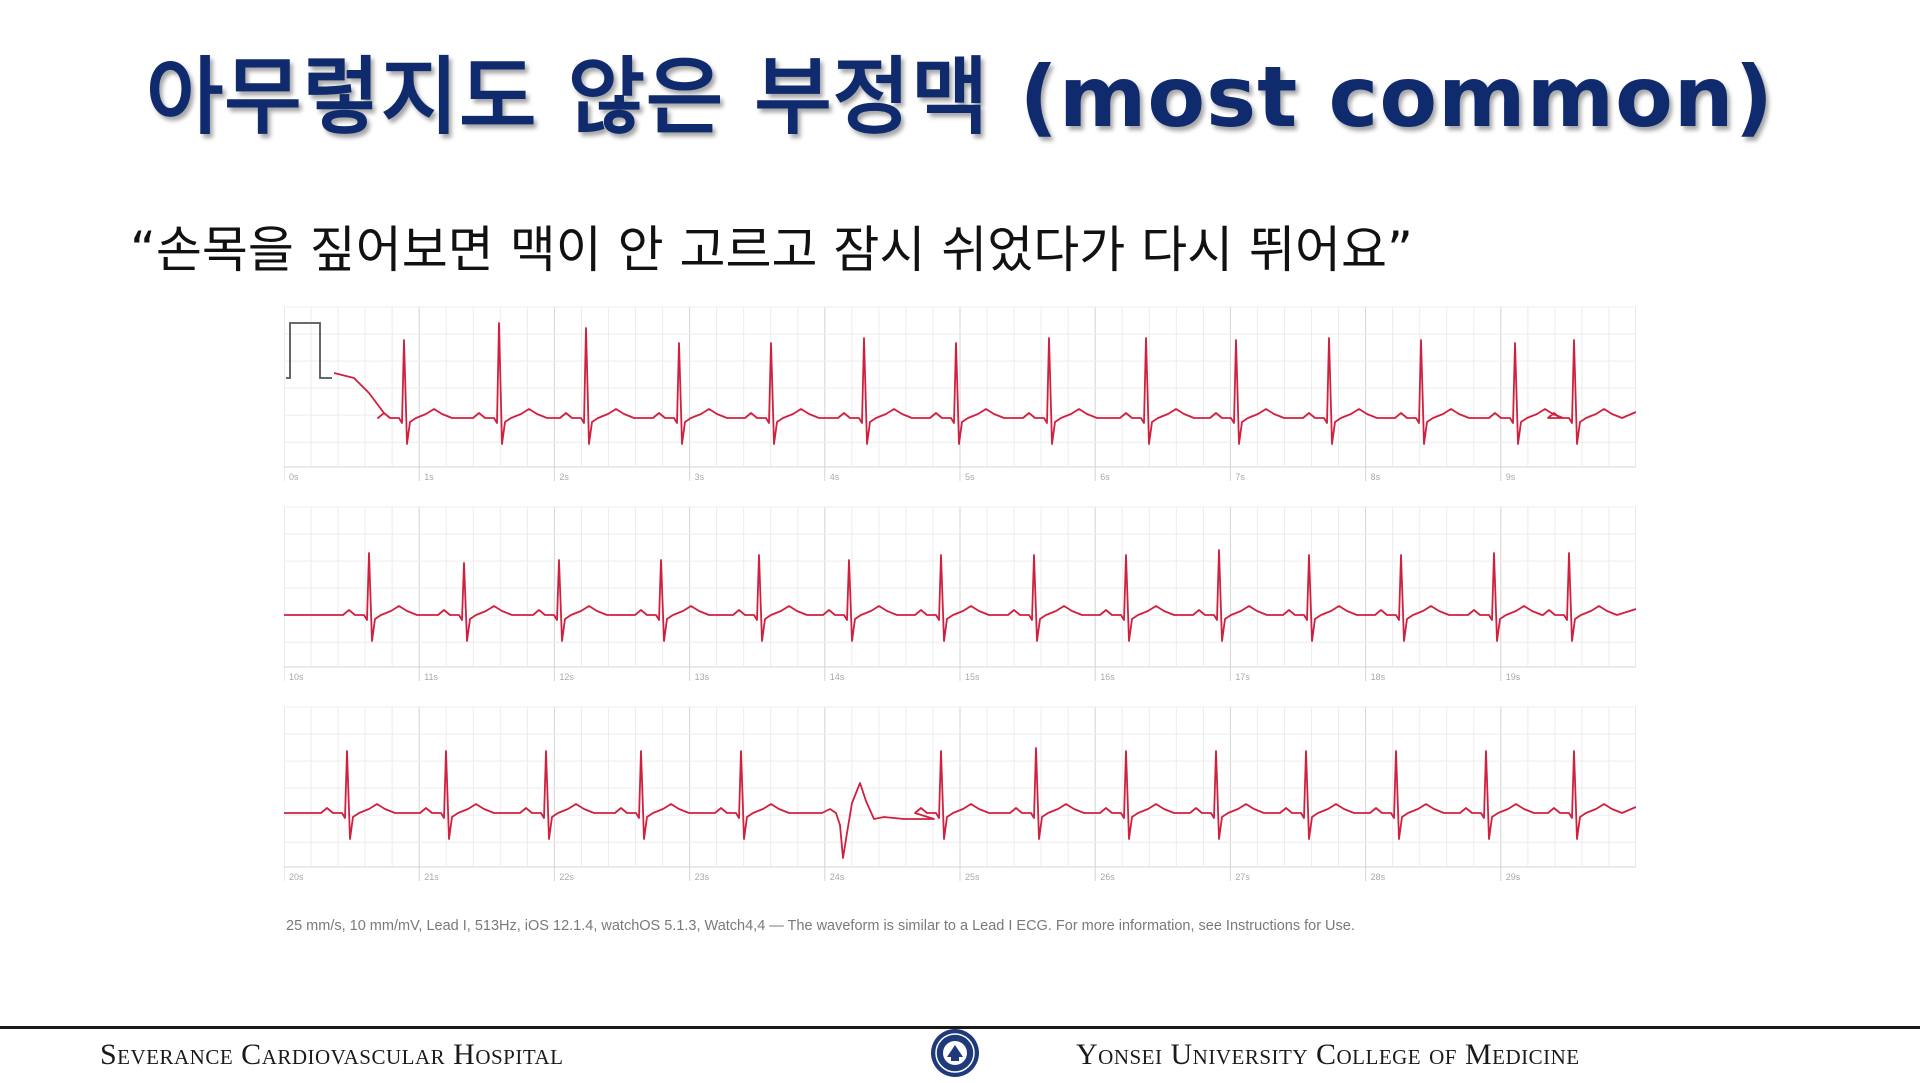 This screenshot has width=1920, height=1083. What do you see at coordinates (702, 877) in the screenshot?
I see `time-label: 23s` at bounding box center [702, 877].